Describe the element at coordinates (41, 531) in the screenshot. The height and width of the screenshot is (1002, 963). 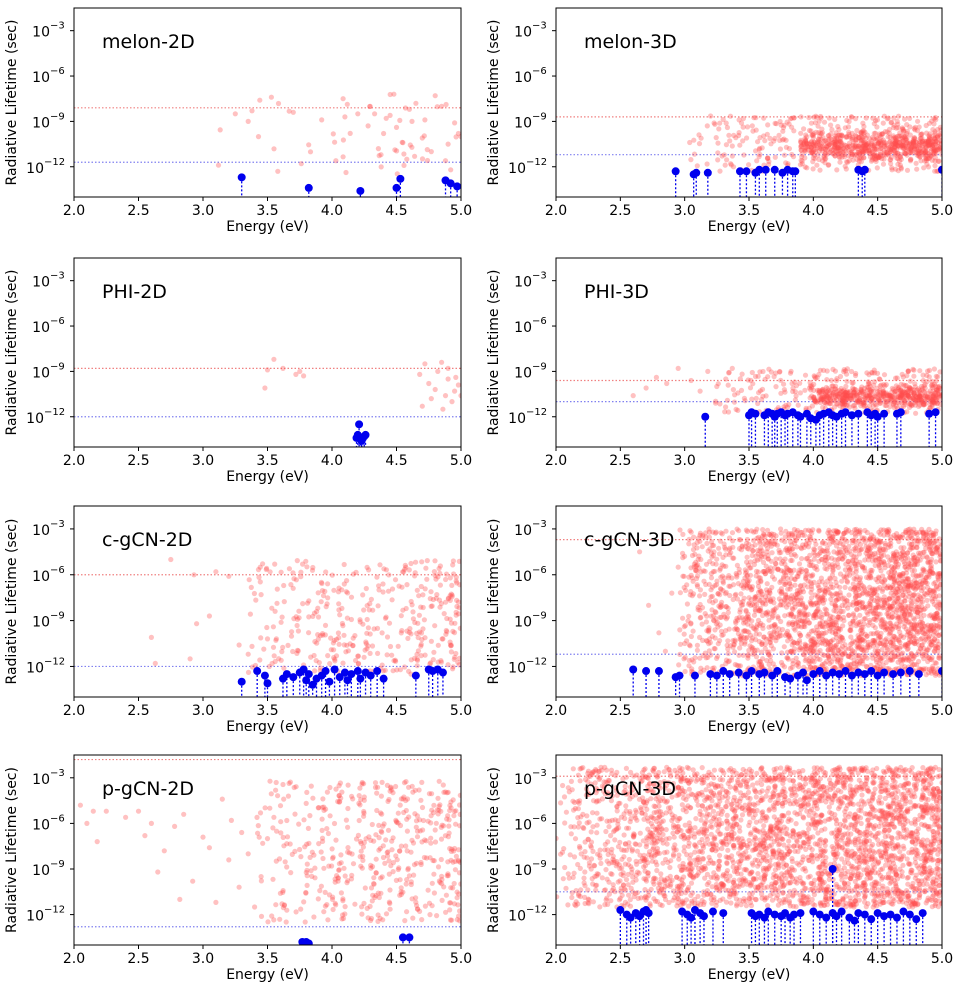
I see `y-tick-label: 10` at that location.